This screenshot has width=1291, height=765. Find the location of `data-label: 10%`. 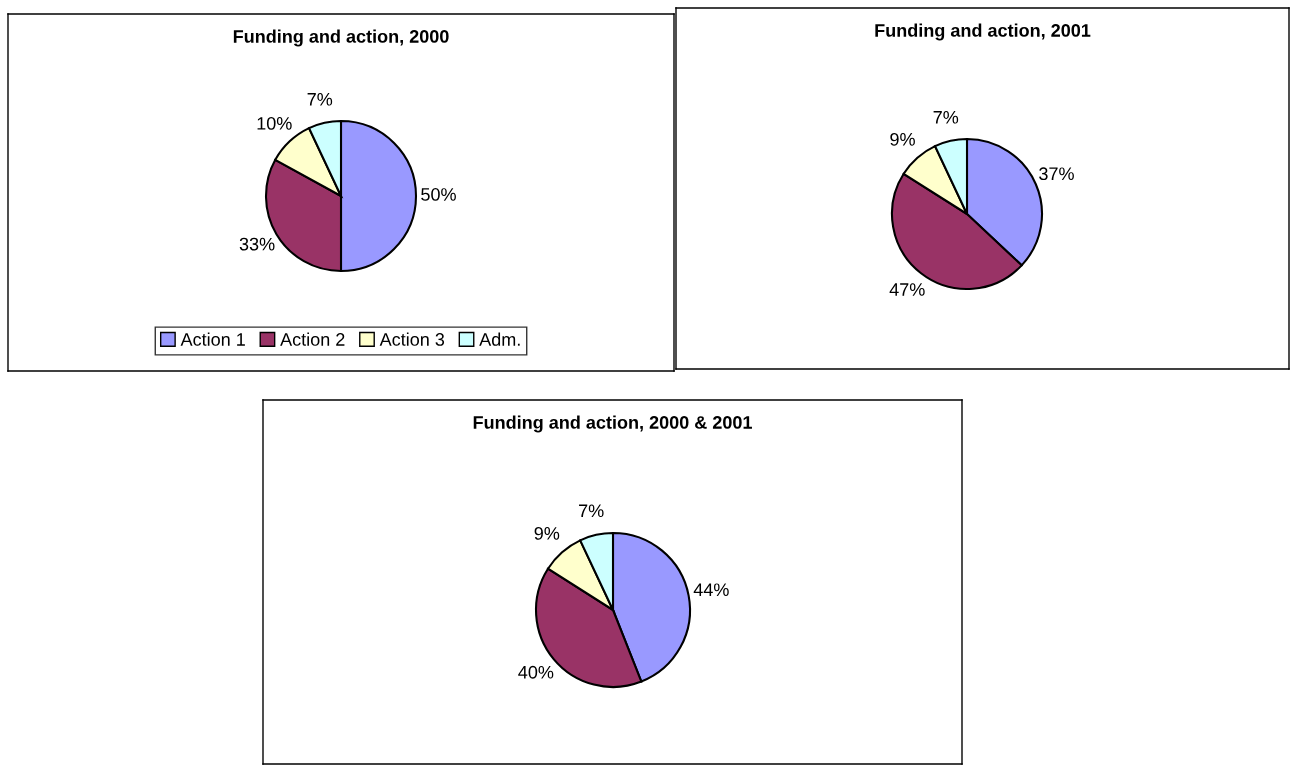

data-label: 10% is located at coordinates (274, 123).